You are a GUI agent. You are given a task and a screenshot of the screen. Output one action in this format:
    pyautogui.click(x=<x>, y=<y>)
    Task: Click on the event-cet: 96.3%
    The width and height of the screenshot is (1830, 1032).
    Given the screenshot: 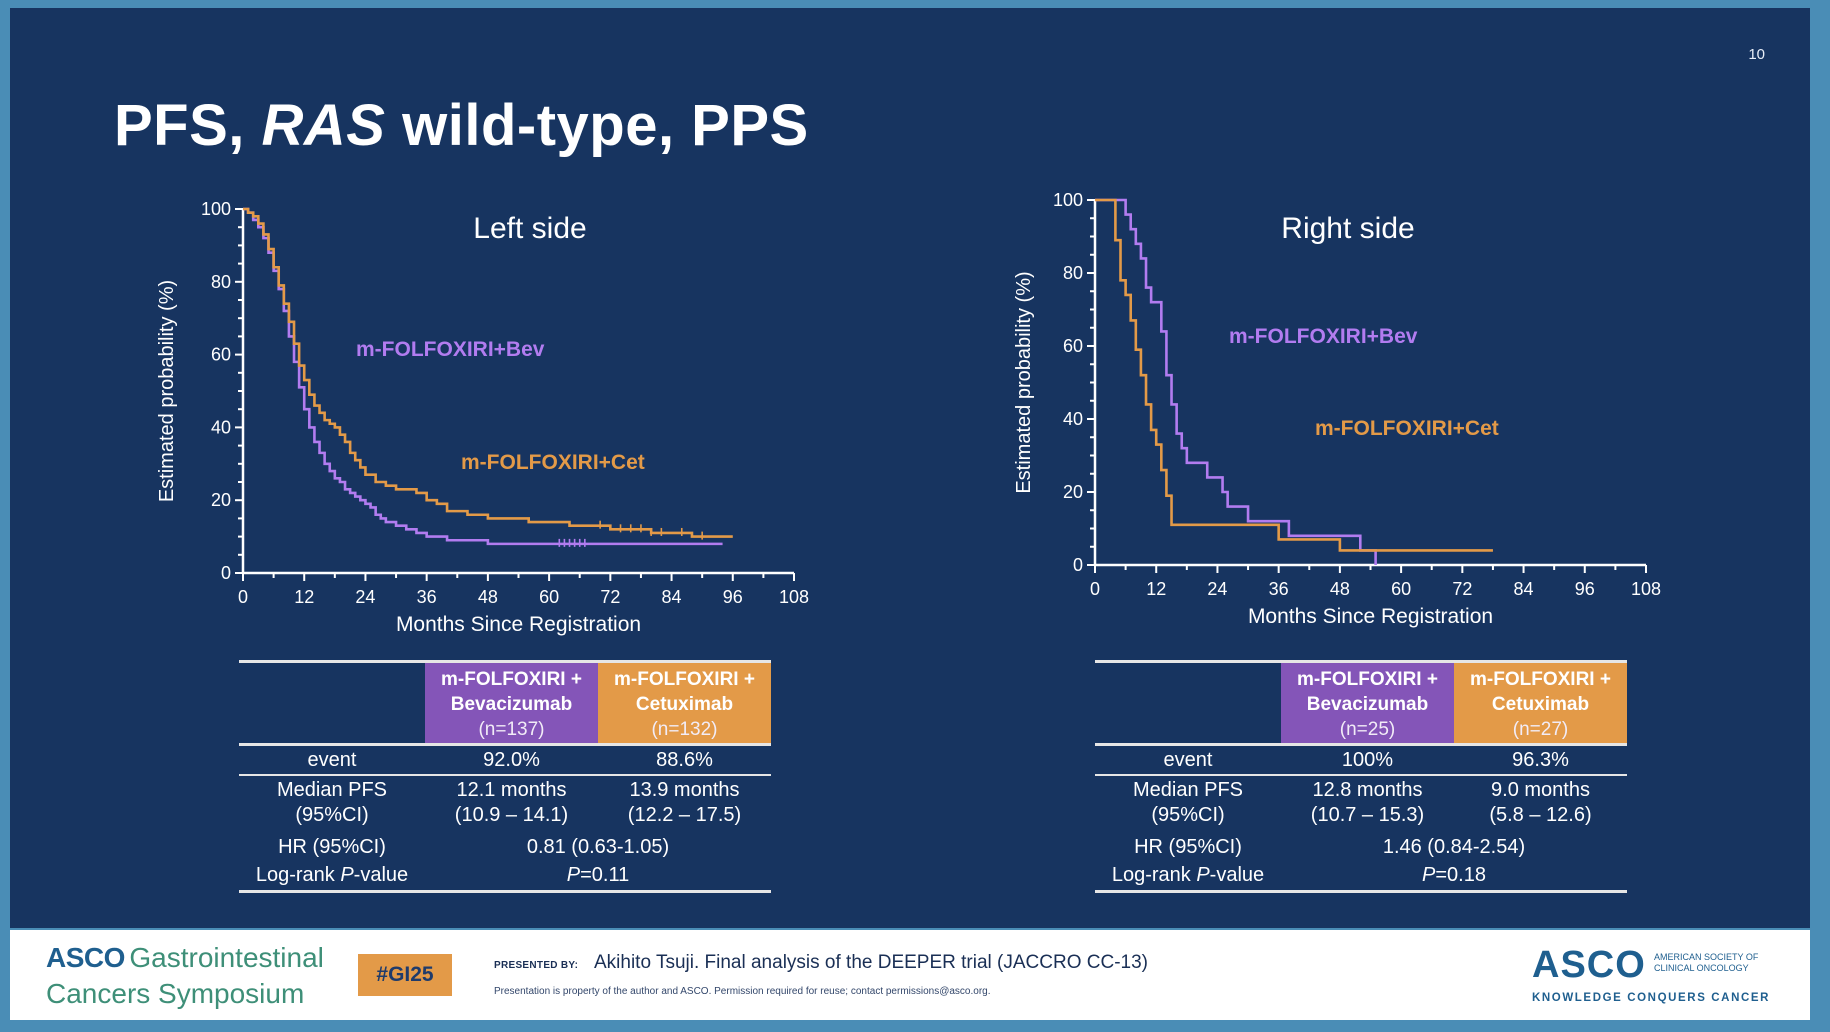 What is the action you would take?
    pyautogui.click(x=1540, y=760)
    